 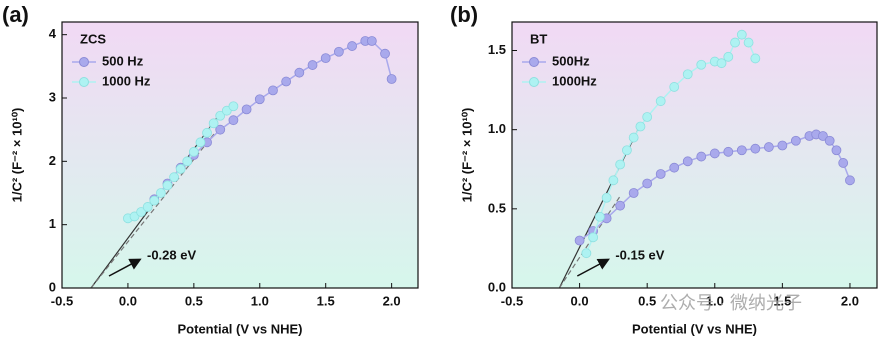 I want to click on legend-label: 1000 Hz, so click(x=126, y=80).